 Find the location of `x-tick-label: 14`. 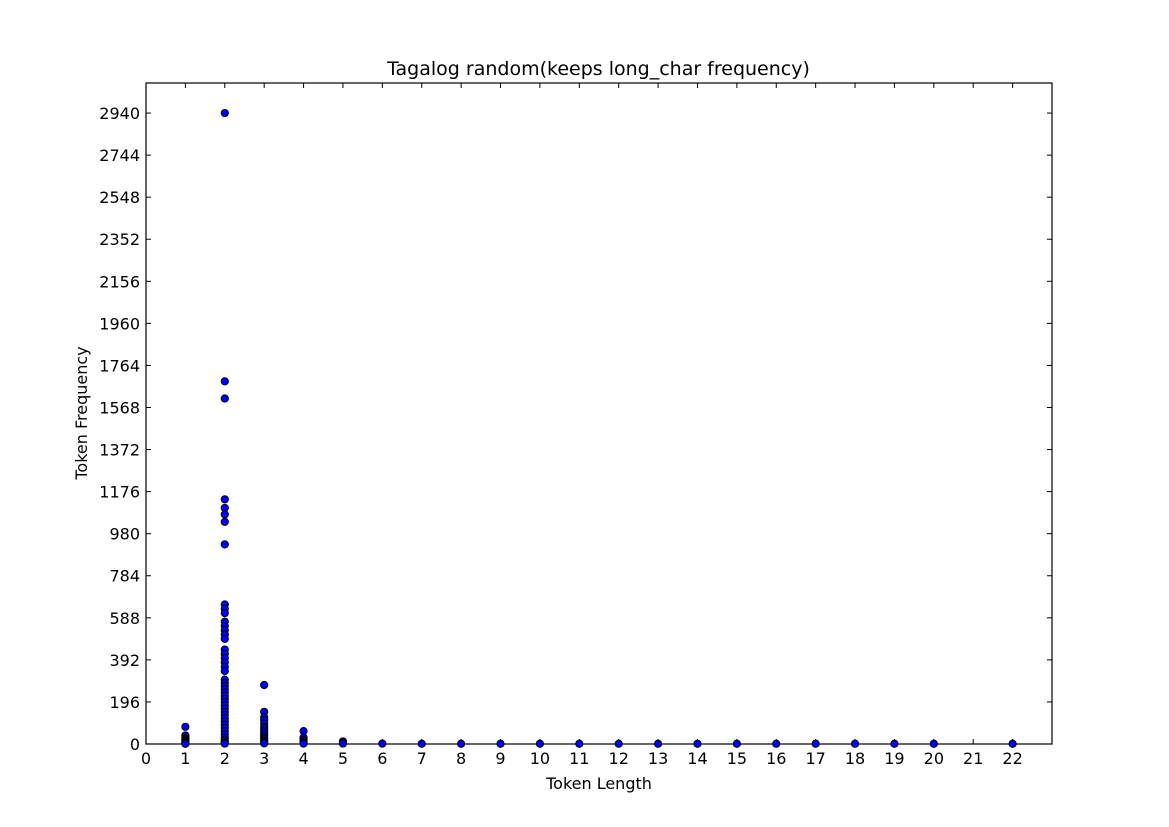

x-tick-label: 14 is located at coordinates (697, 758).